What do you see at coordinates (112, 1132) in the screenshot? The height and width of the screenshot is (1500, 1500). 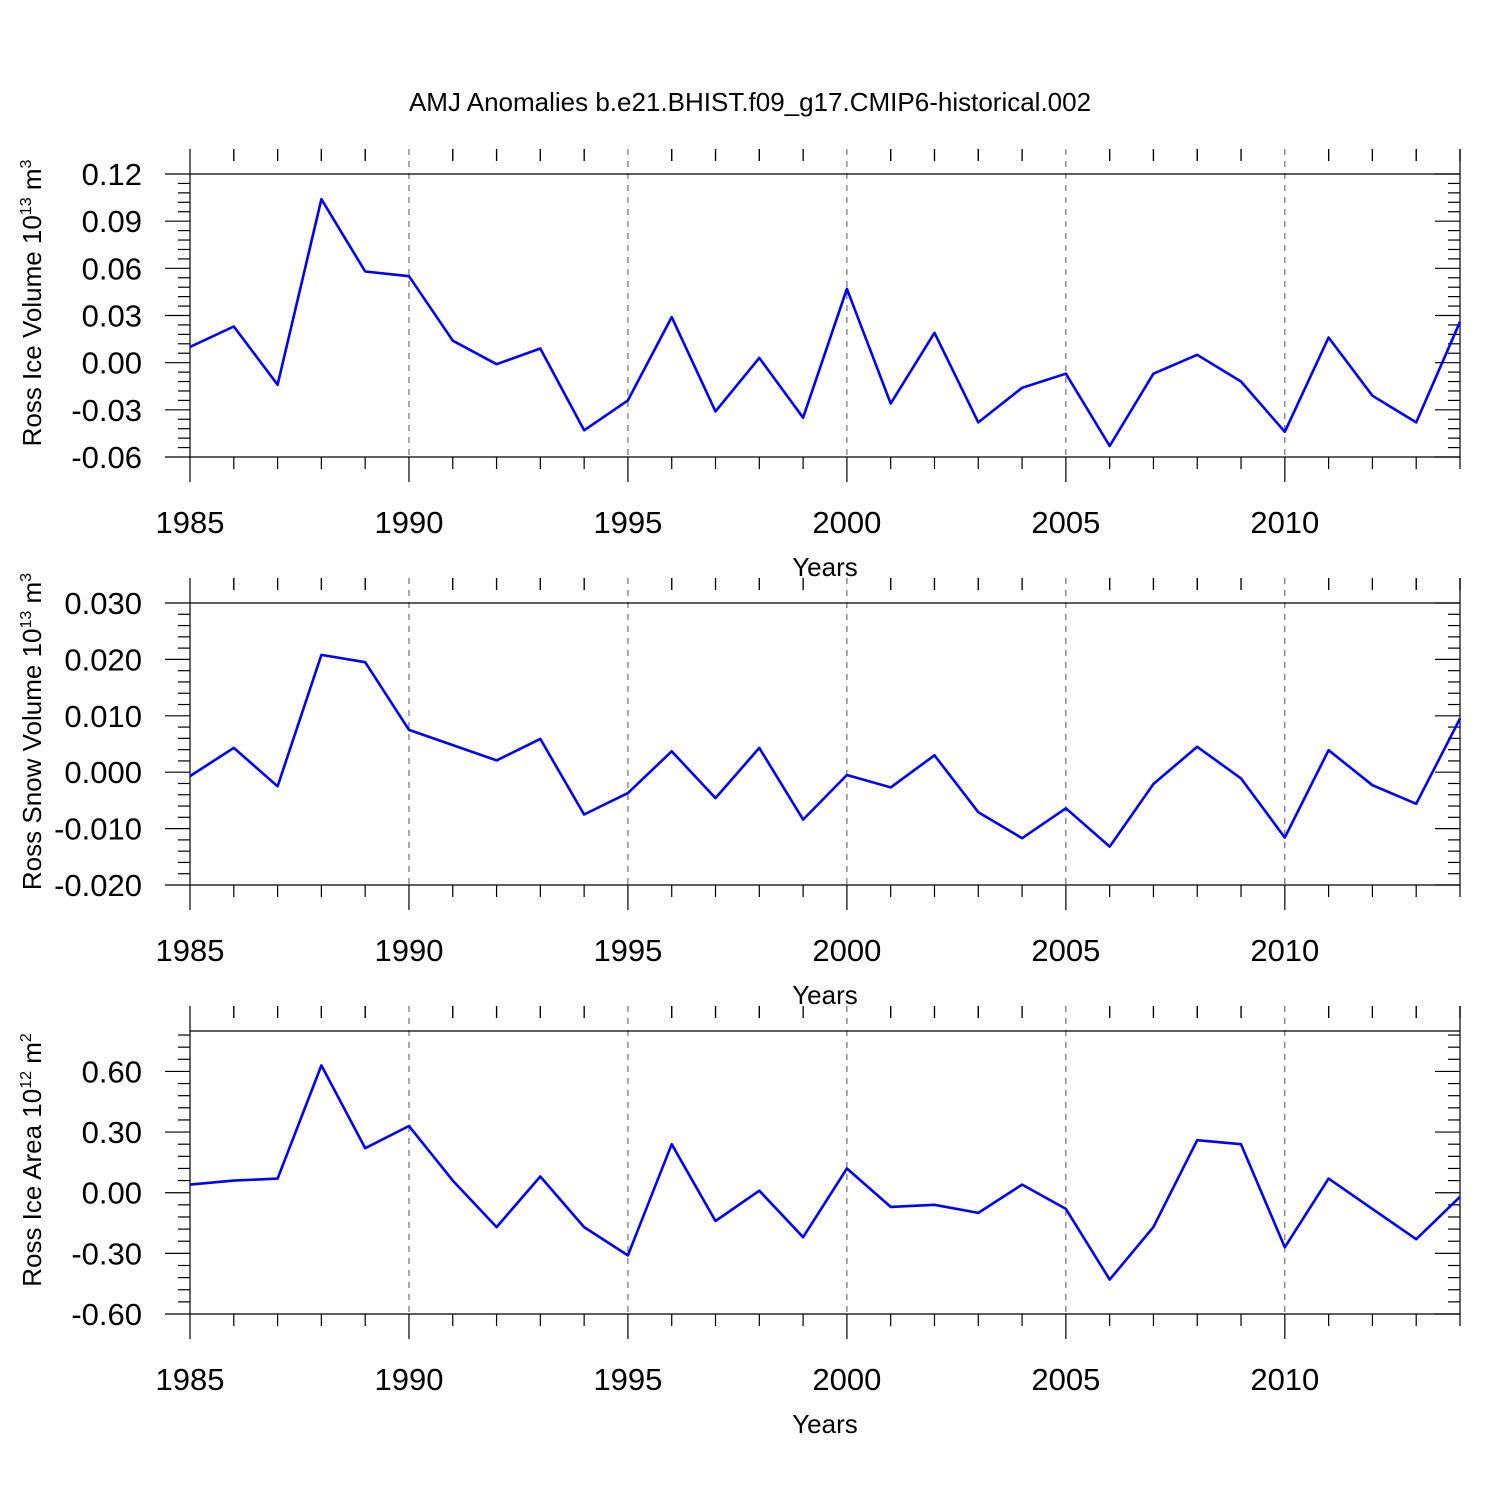 I see `y-tick-label: 0.30` at bounding box center [112, 1132].